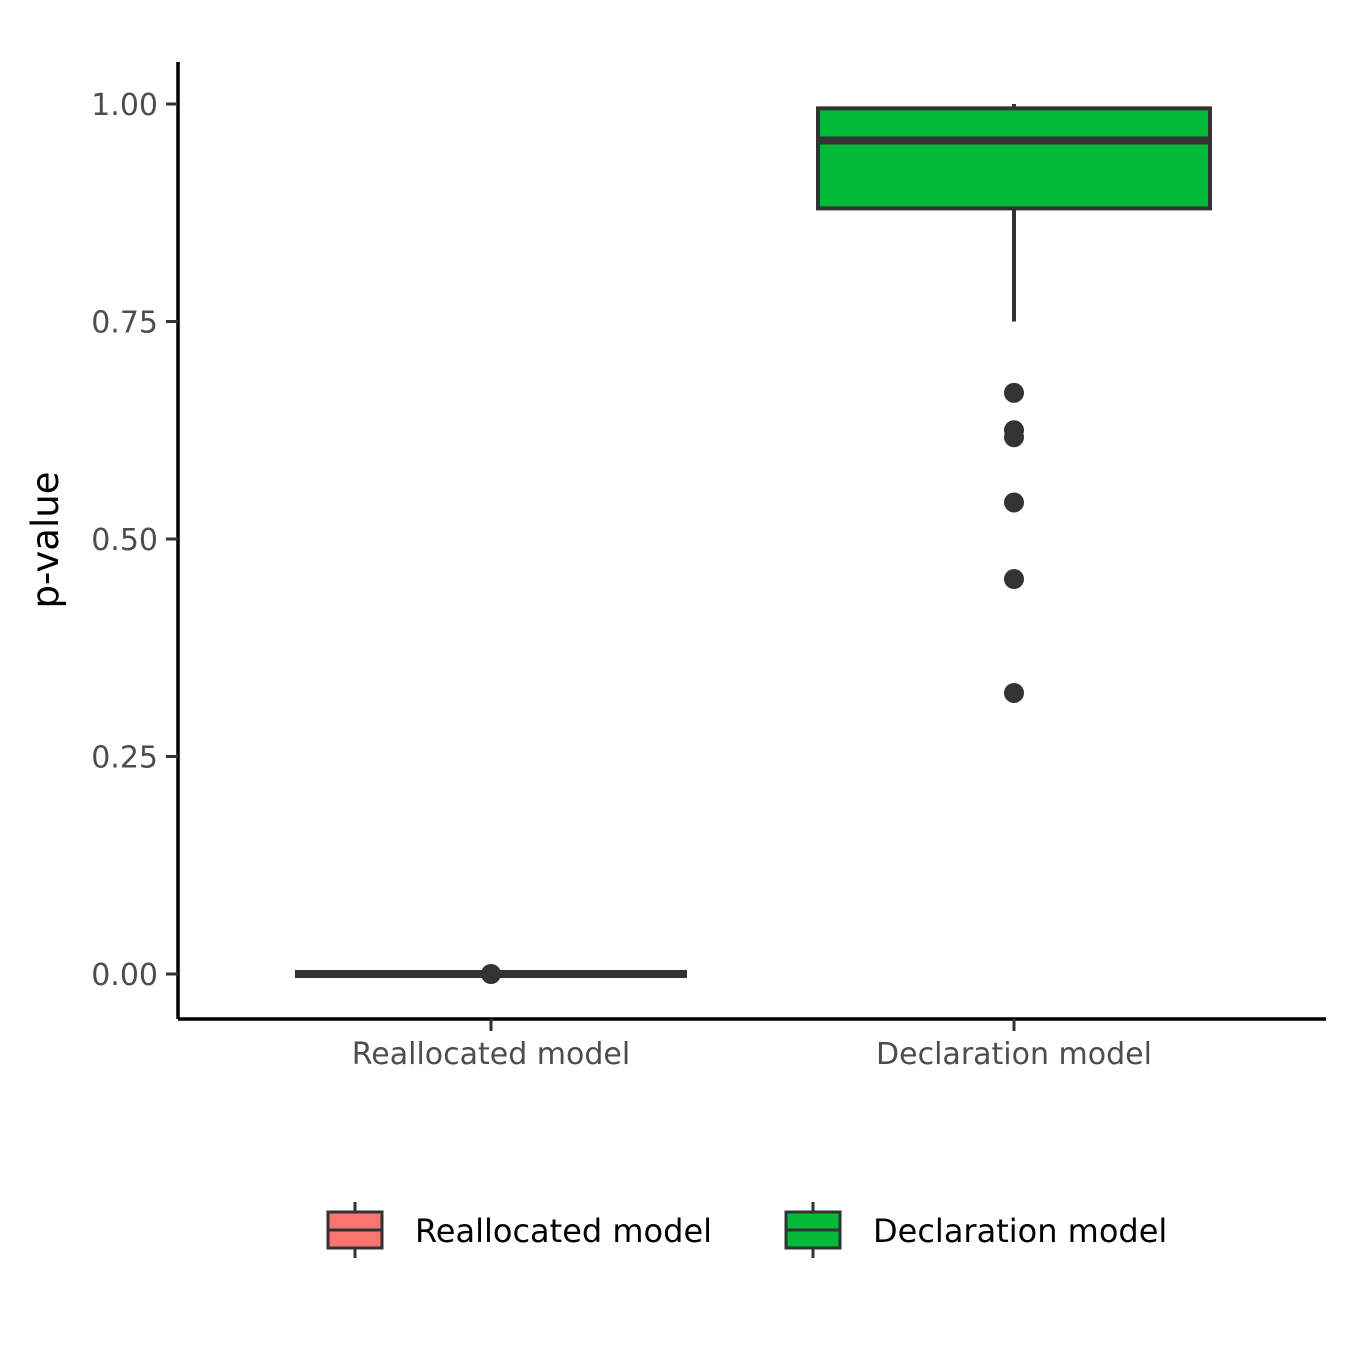  I want to click on y-tick-label: 0.25, so click(124, 758).